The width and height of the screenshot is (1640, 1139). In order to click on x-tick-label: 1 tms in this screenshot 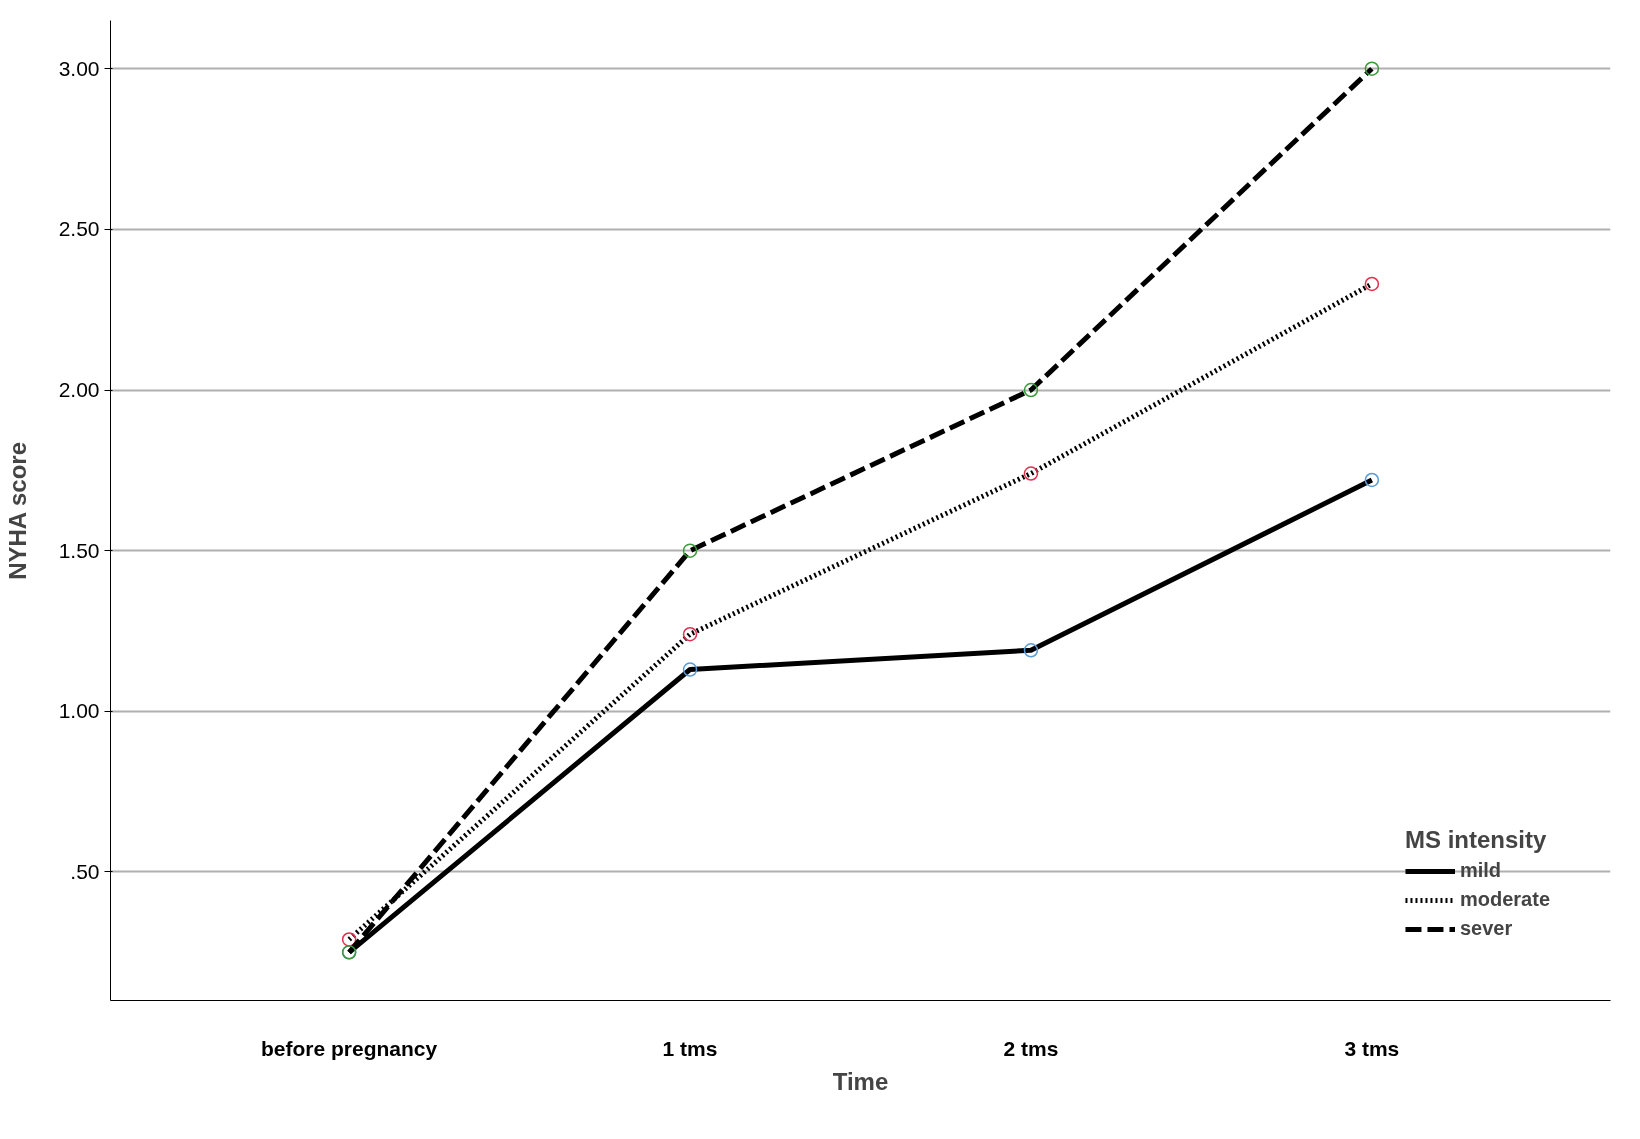, I will do `click(690, 1048)`.